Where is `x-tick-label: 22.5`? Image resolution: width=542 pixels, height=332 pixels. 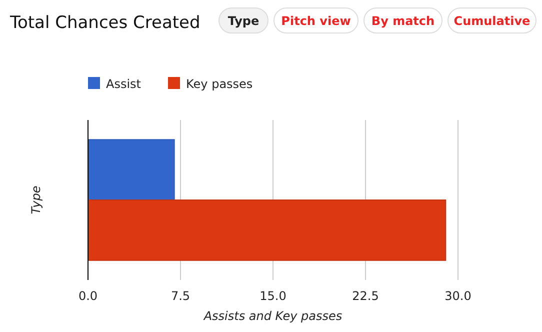
x-tick-label: 22.5 is located at coordinates (365, 296).